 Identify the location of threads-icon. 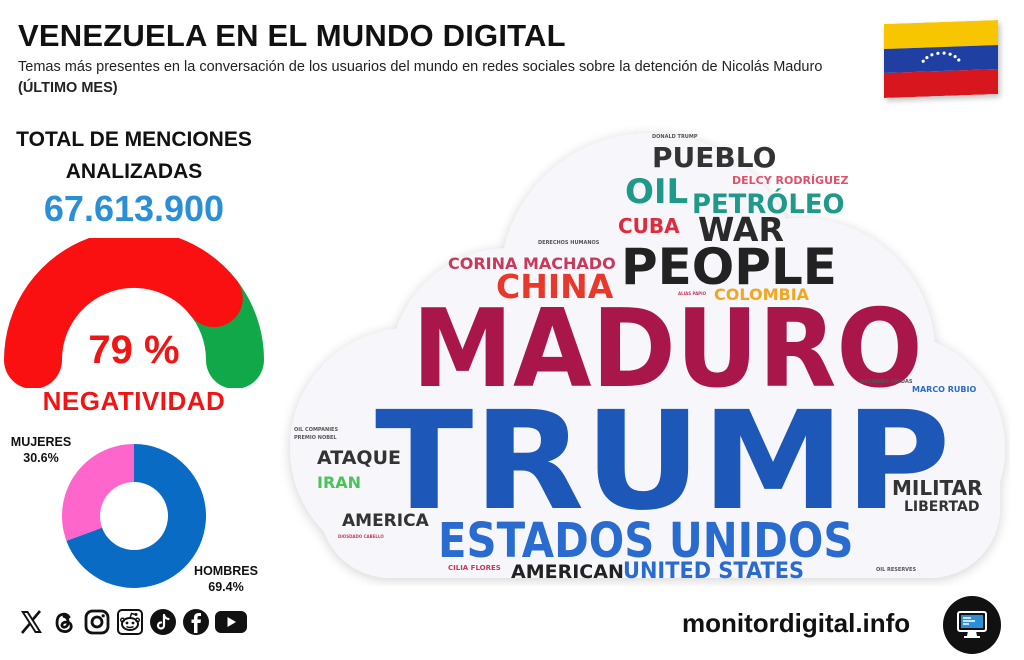
(64, 622).